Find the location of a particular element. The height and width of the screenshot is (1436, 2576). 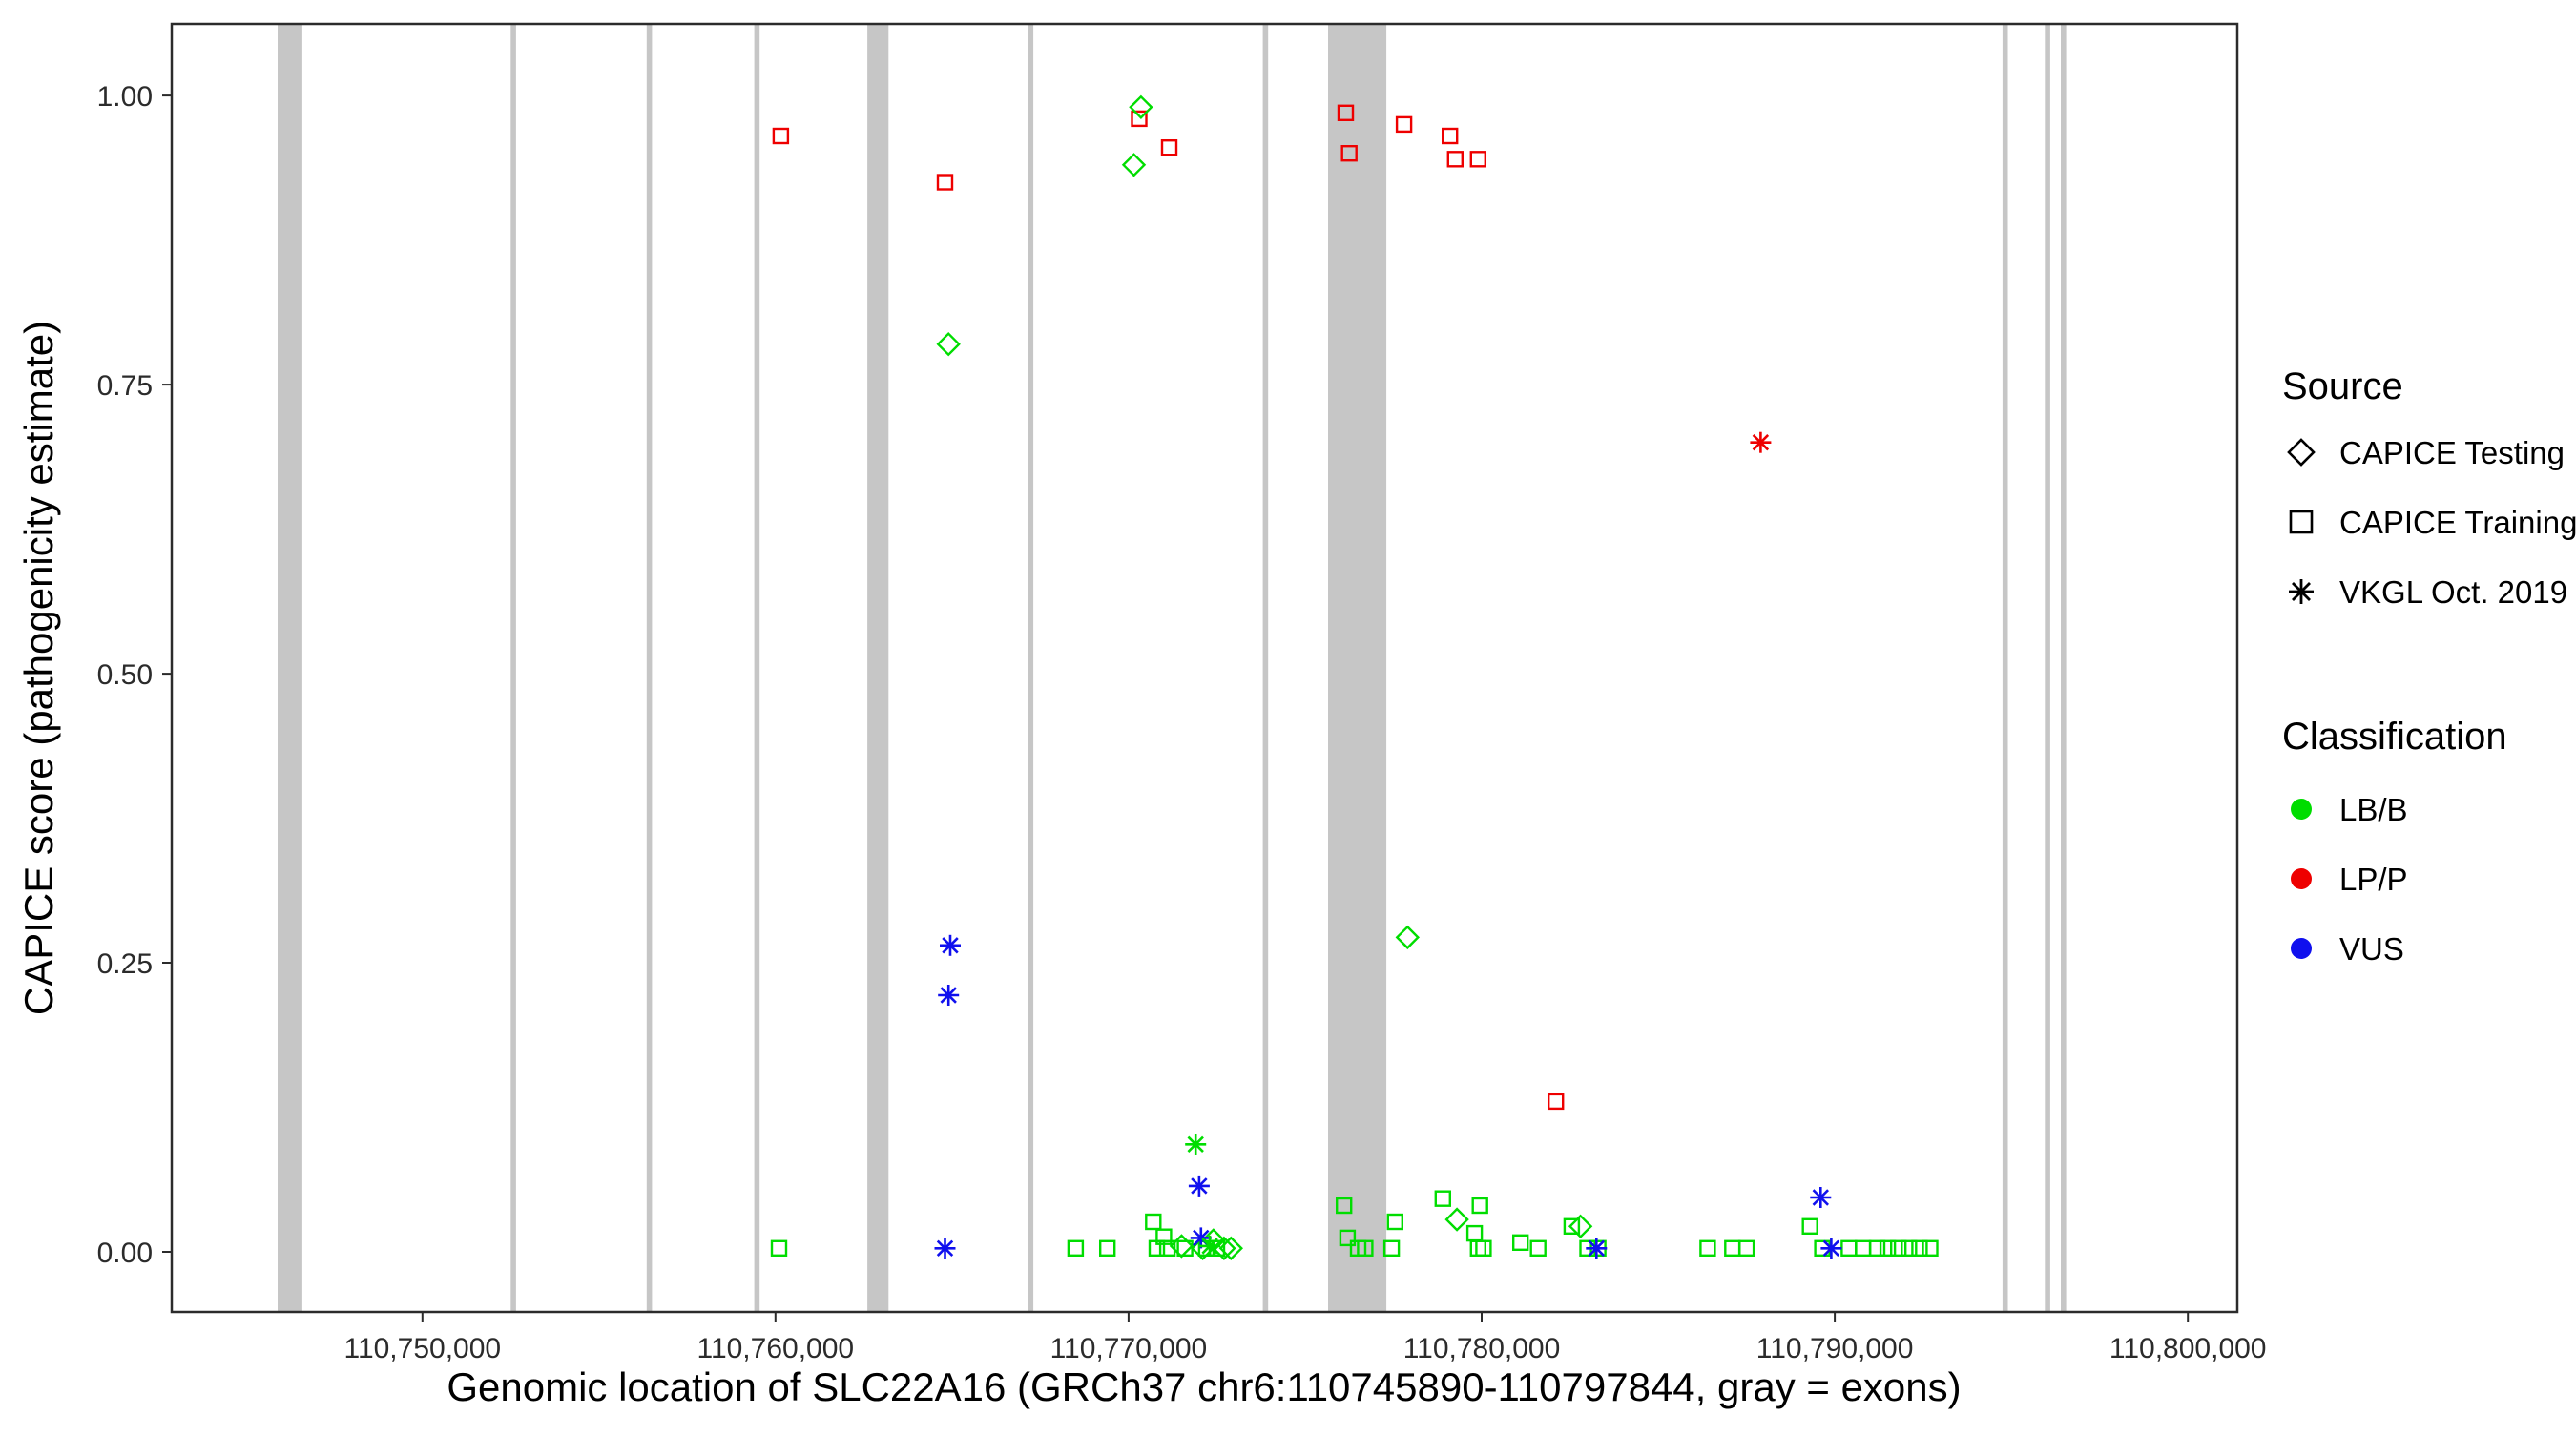

y-tick-label: 1.00 is located at coordinates (125, 97).